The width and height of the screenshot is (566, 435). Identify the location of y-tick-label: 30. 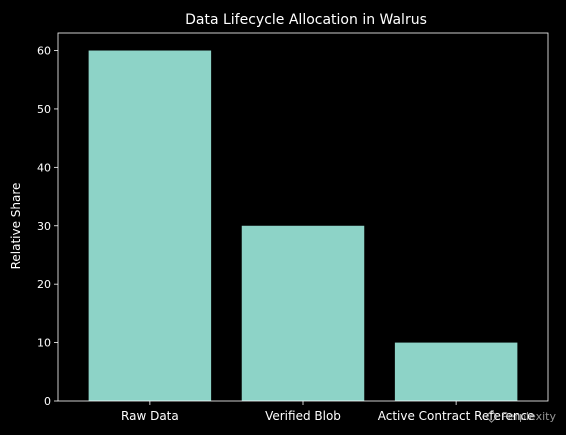
(44, 226).